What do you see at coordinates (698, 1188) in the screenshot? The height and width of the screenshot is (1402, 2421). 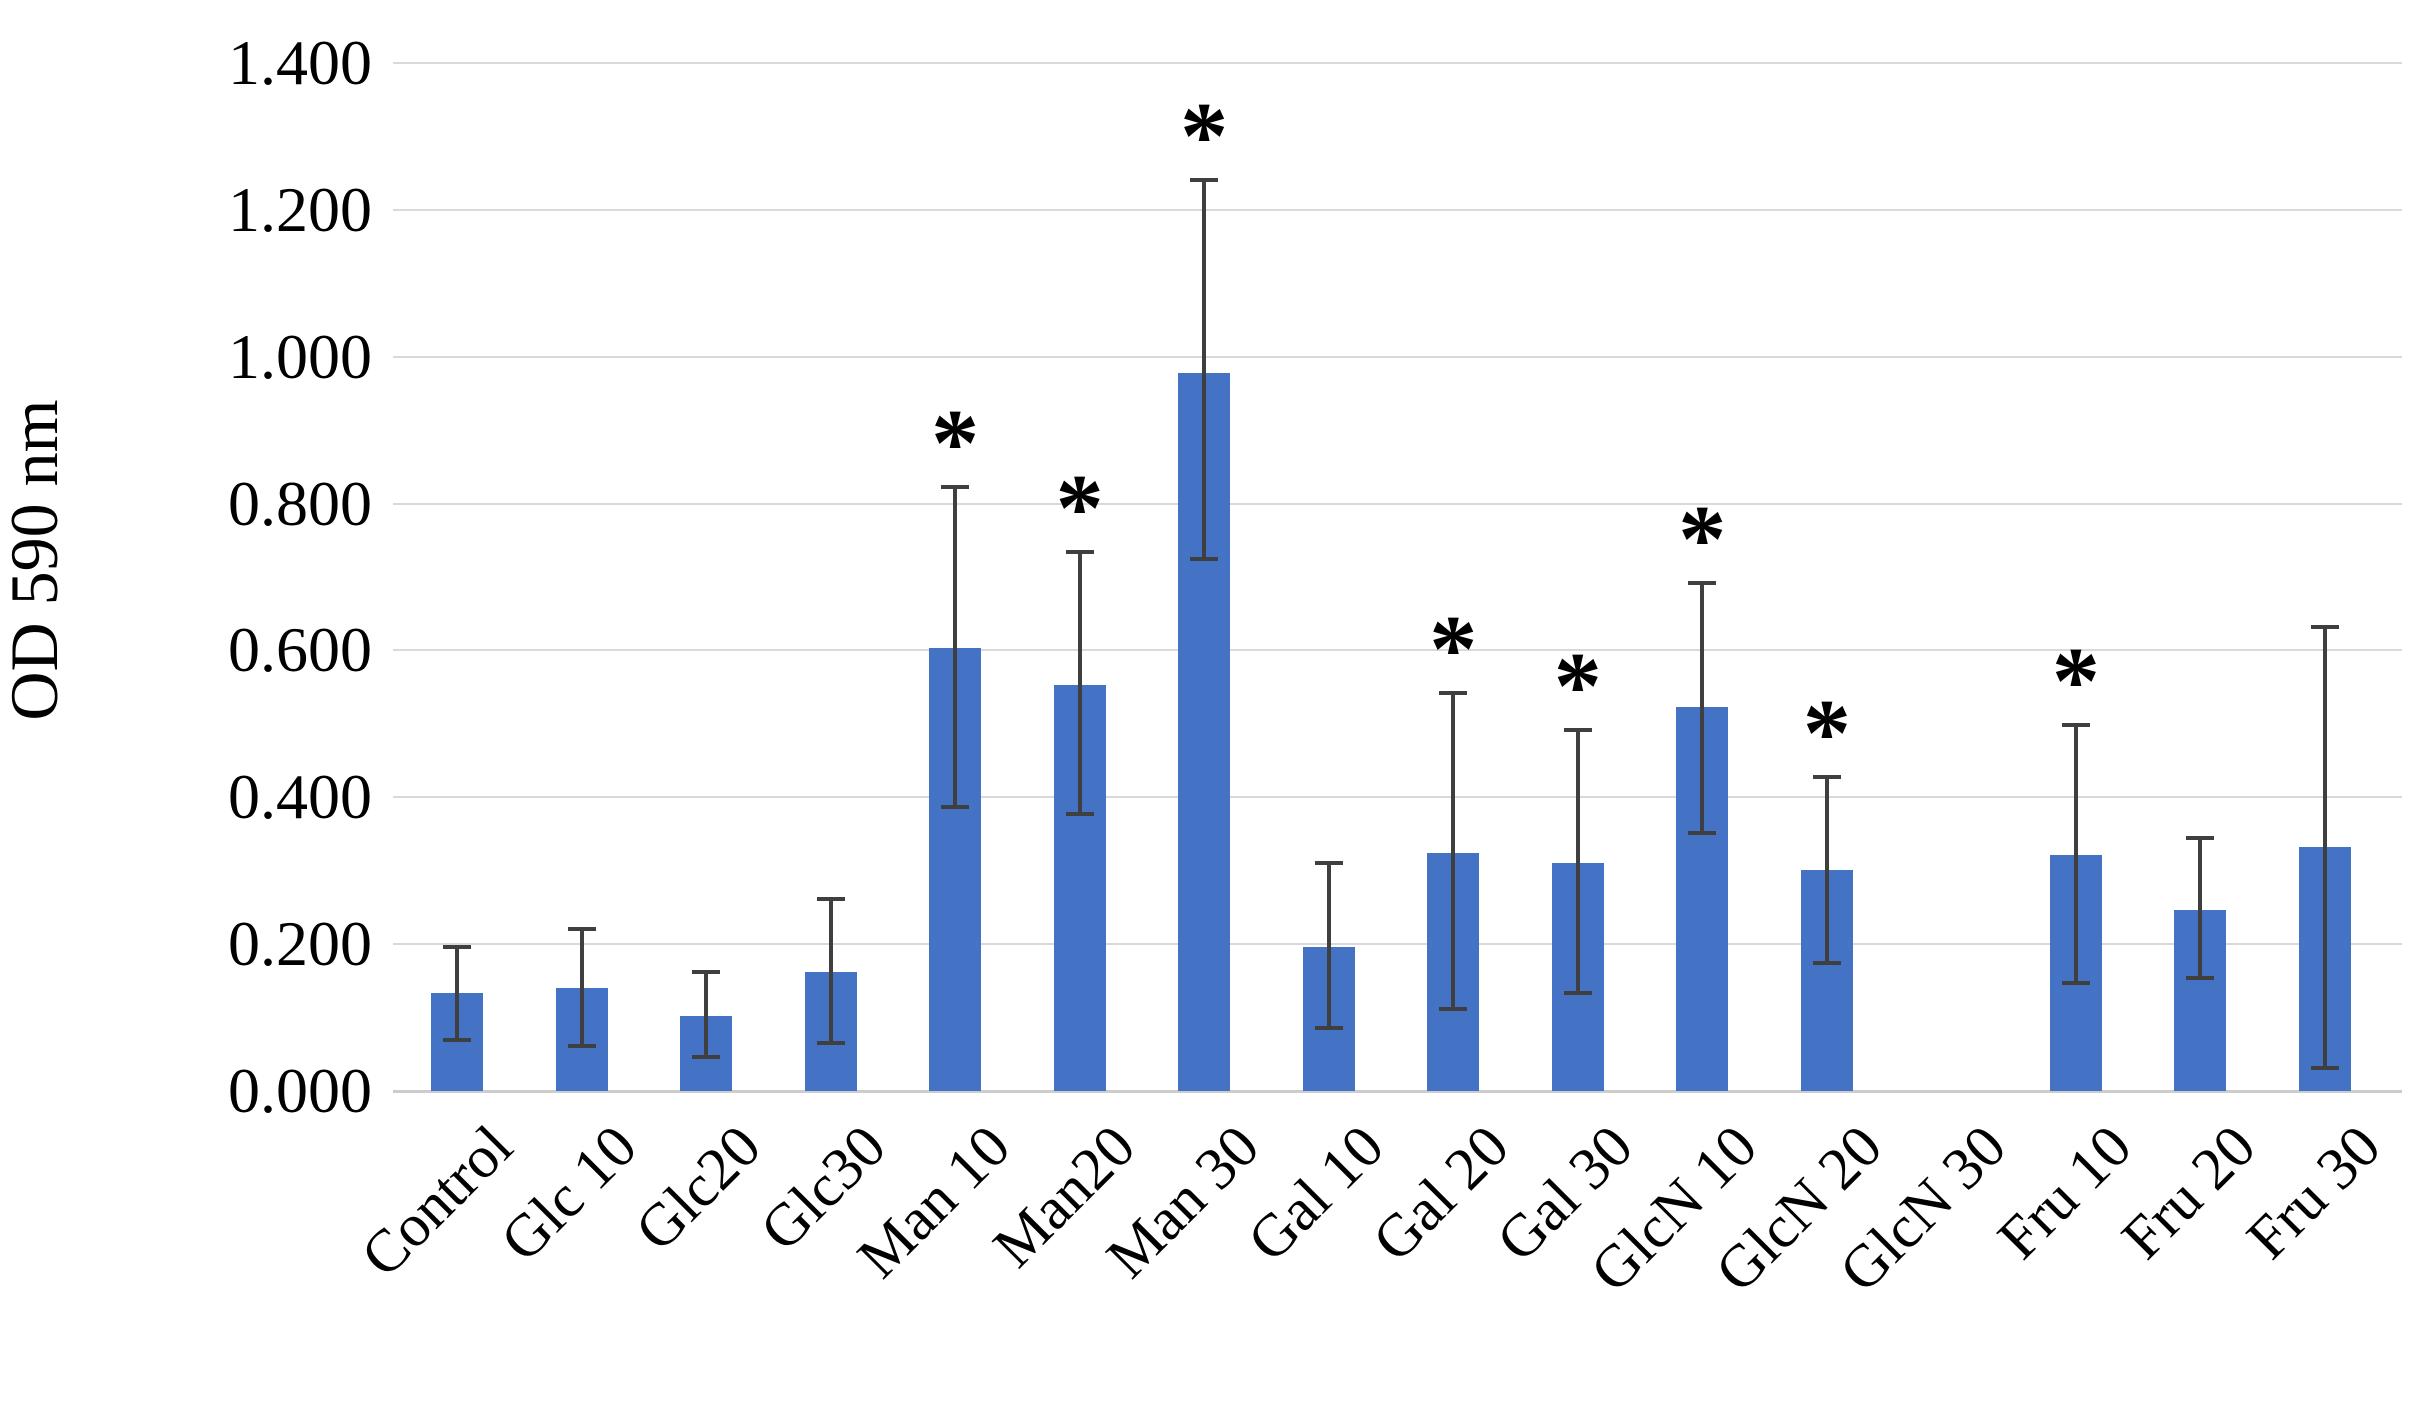 I see `x-tick-label: Glc20` at bounding box center [698, 1188].